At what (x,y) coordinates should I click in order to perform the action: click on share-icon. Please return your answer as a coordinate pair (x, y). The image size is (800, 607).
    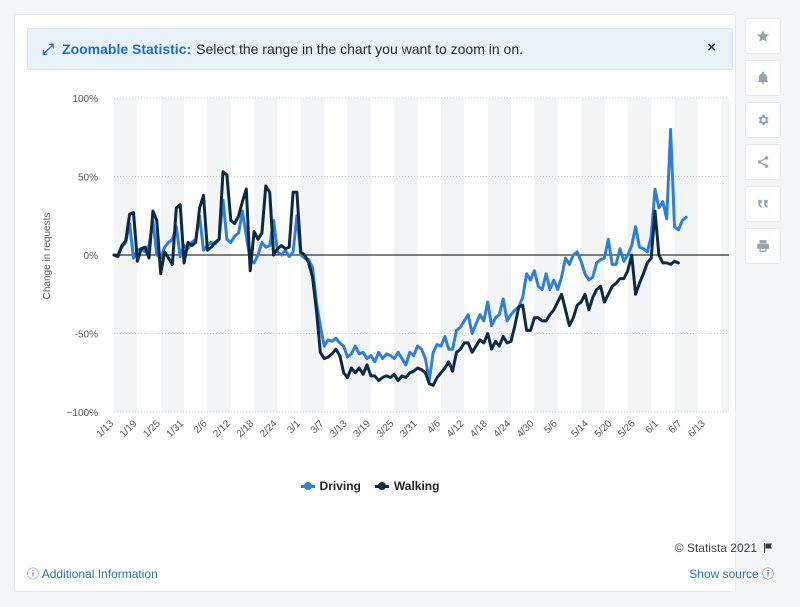
    Looking at the image, I should click on (763, 162).